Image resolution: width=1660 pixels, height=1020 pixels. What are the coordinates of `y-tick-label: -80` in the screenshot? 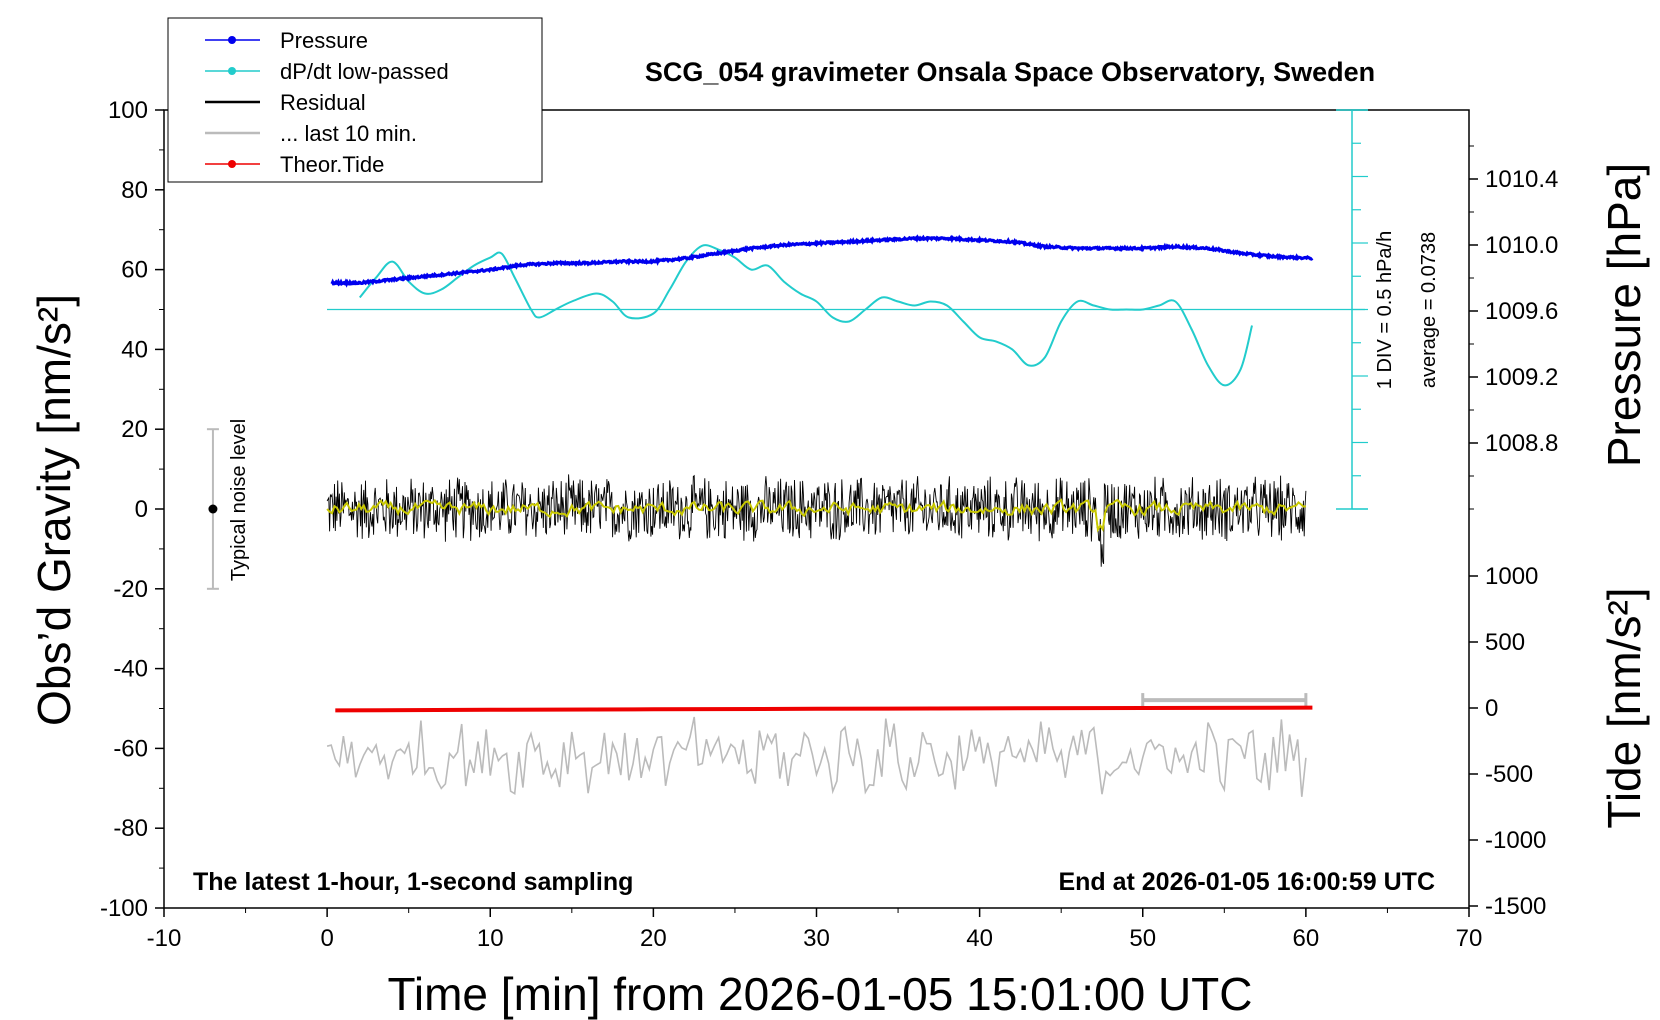 It's located at (130, 828).